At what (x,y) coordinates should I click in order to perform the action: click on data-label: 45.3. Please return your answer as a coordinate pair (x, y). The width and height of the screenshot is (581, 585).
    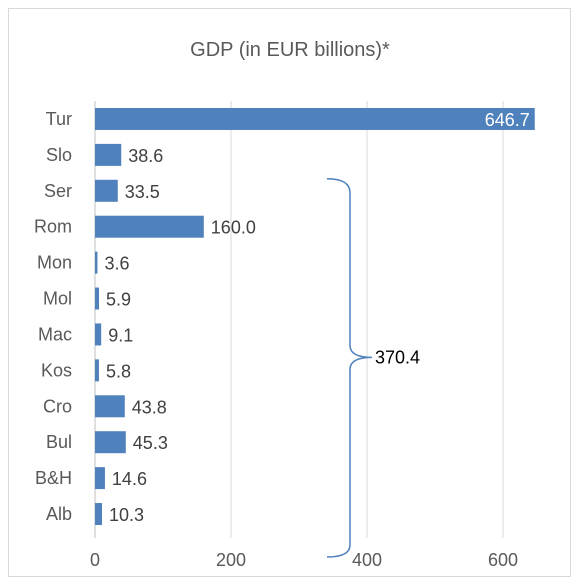
    Looking at the image, I should click on (150, 443).